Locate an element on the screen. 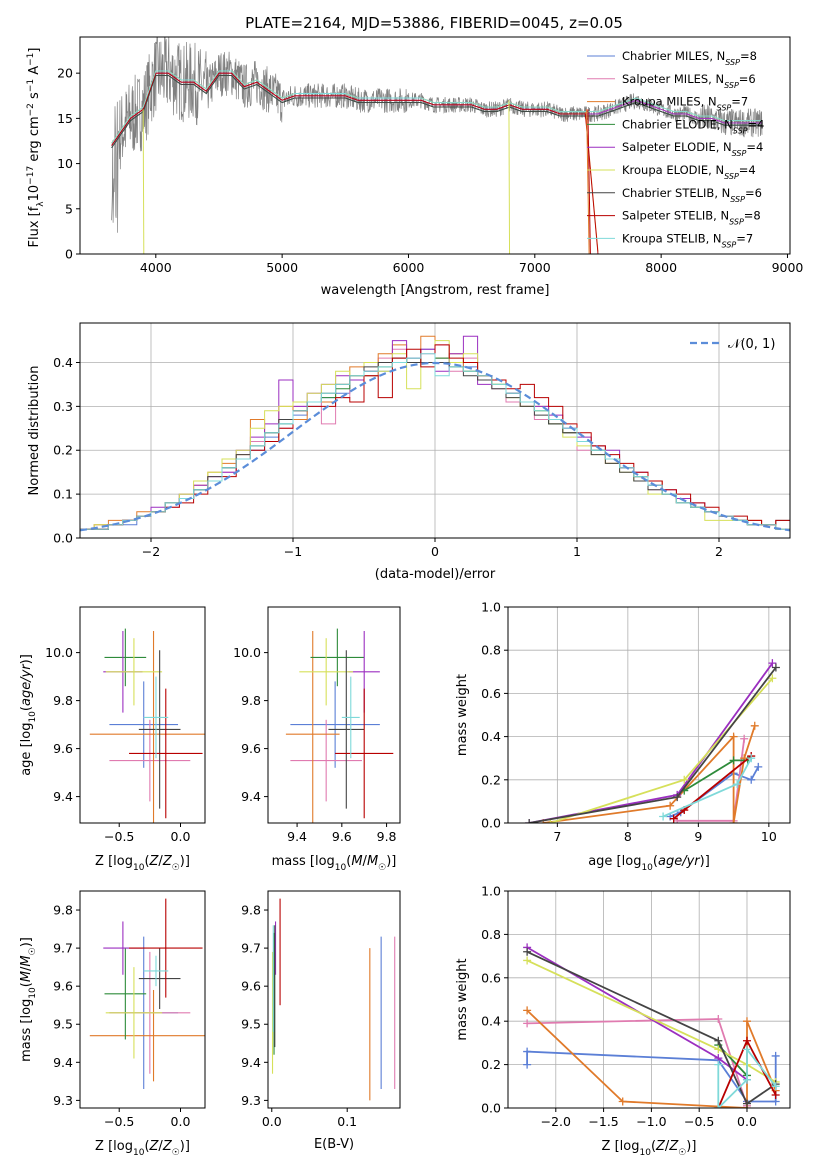 The width and height of the screenshot is (819, 1170). legend-entry: Kroupa MILES, NSSP=7 is located at coordinates (685, 104).